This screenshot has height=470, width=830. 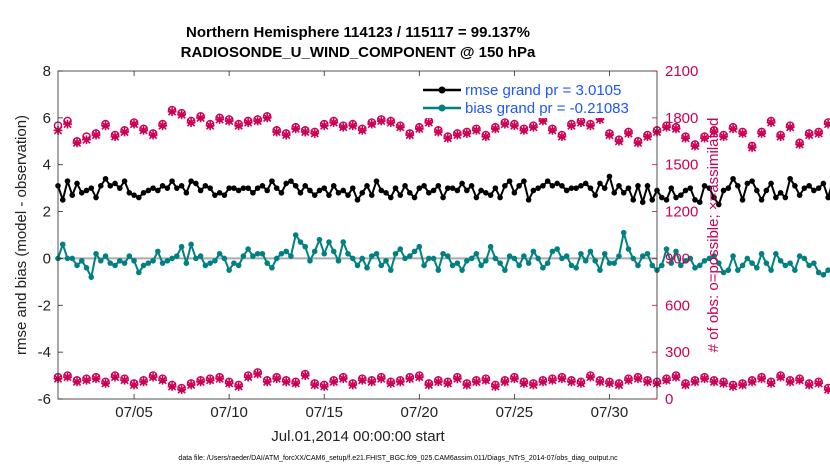 What do you see at coordinates (543, 90) in the screenshot?
I see `legend-rmse-label: rmse grand pr = 3.0105` at bounding box center [543, 90].